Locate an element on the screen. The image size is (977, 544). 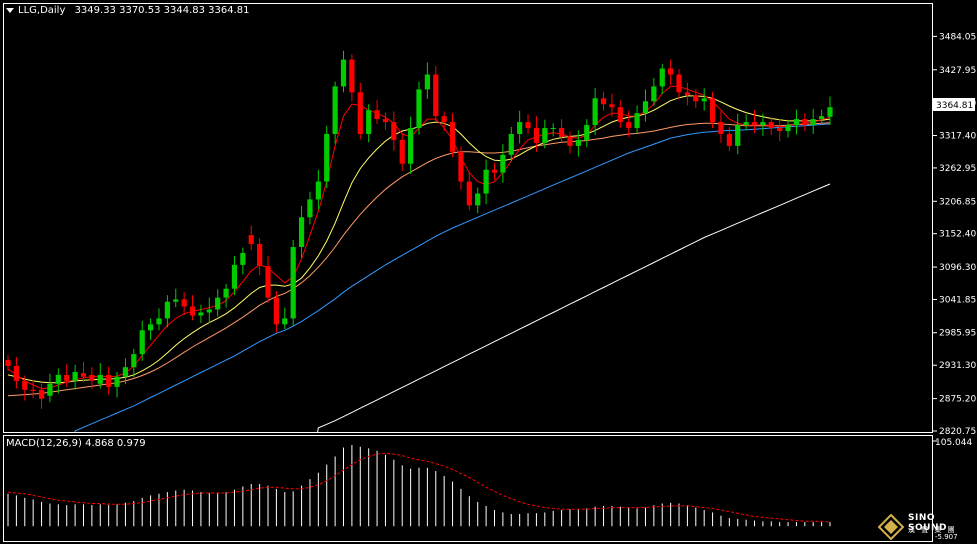
dropdown-triangle-icon is located at coordinates (10, 10).